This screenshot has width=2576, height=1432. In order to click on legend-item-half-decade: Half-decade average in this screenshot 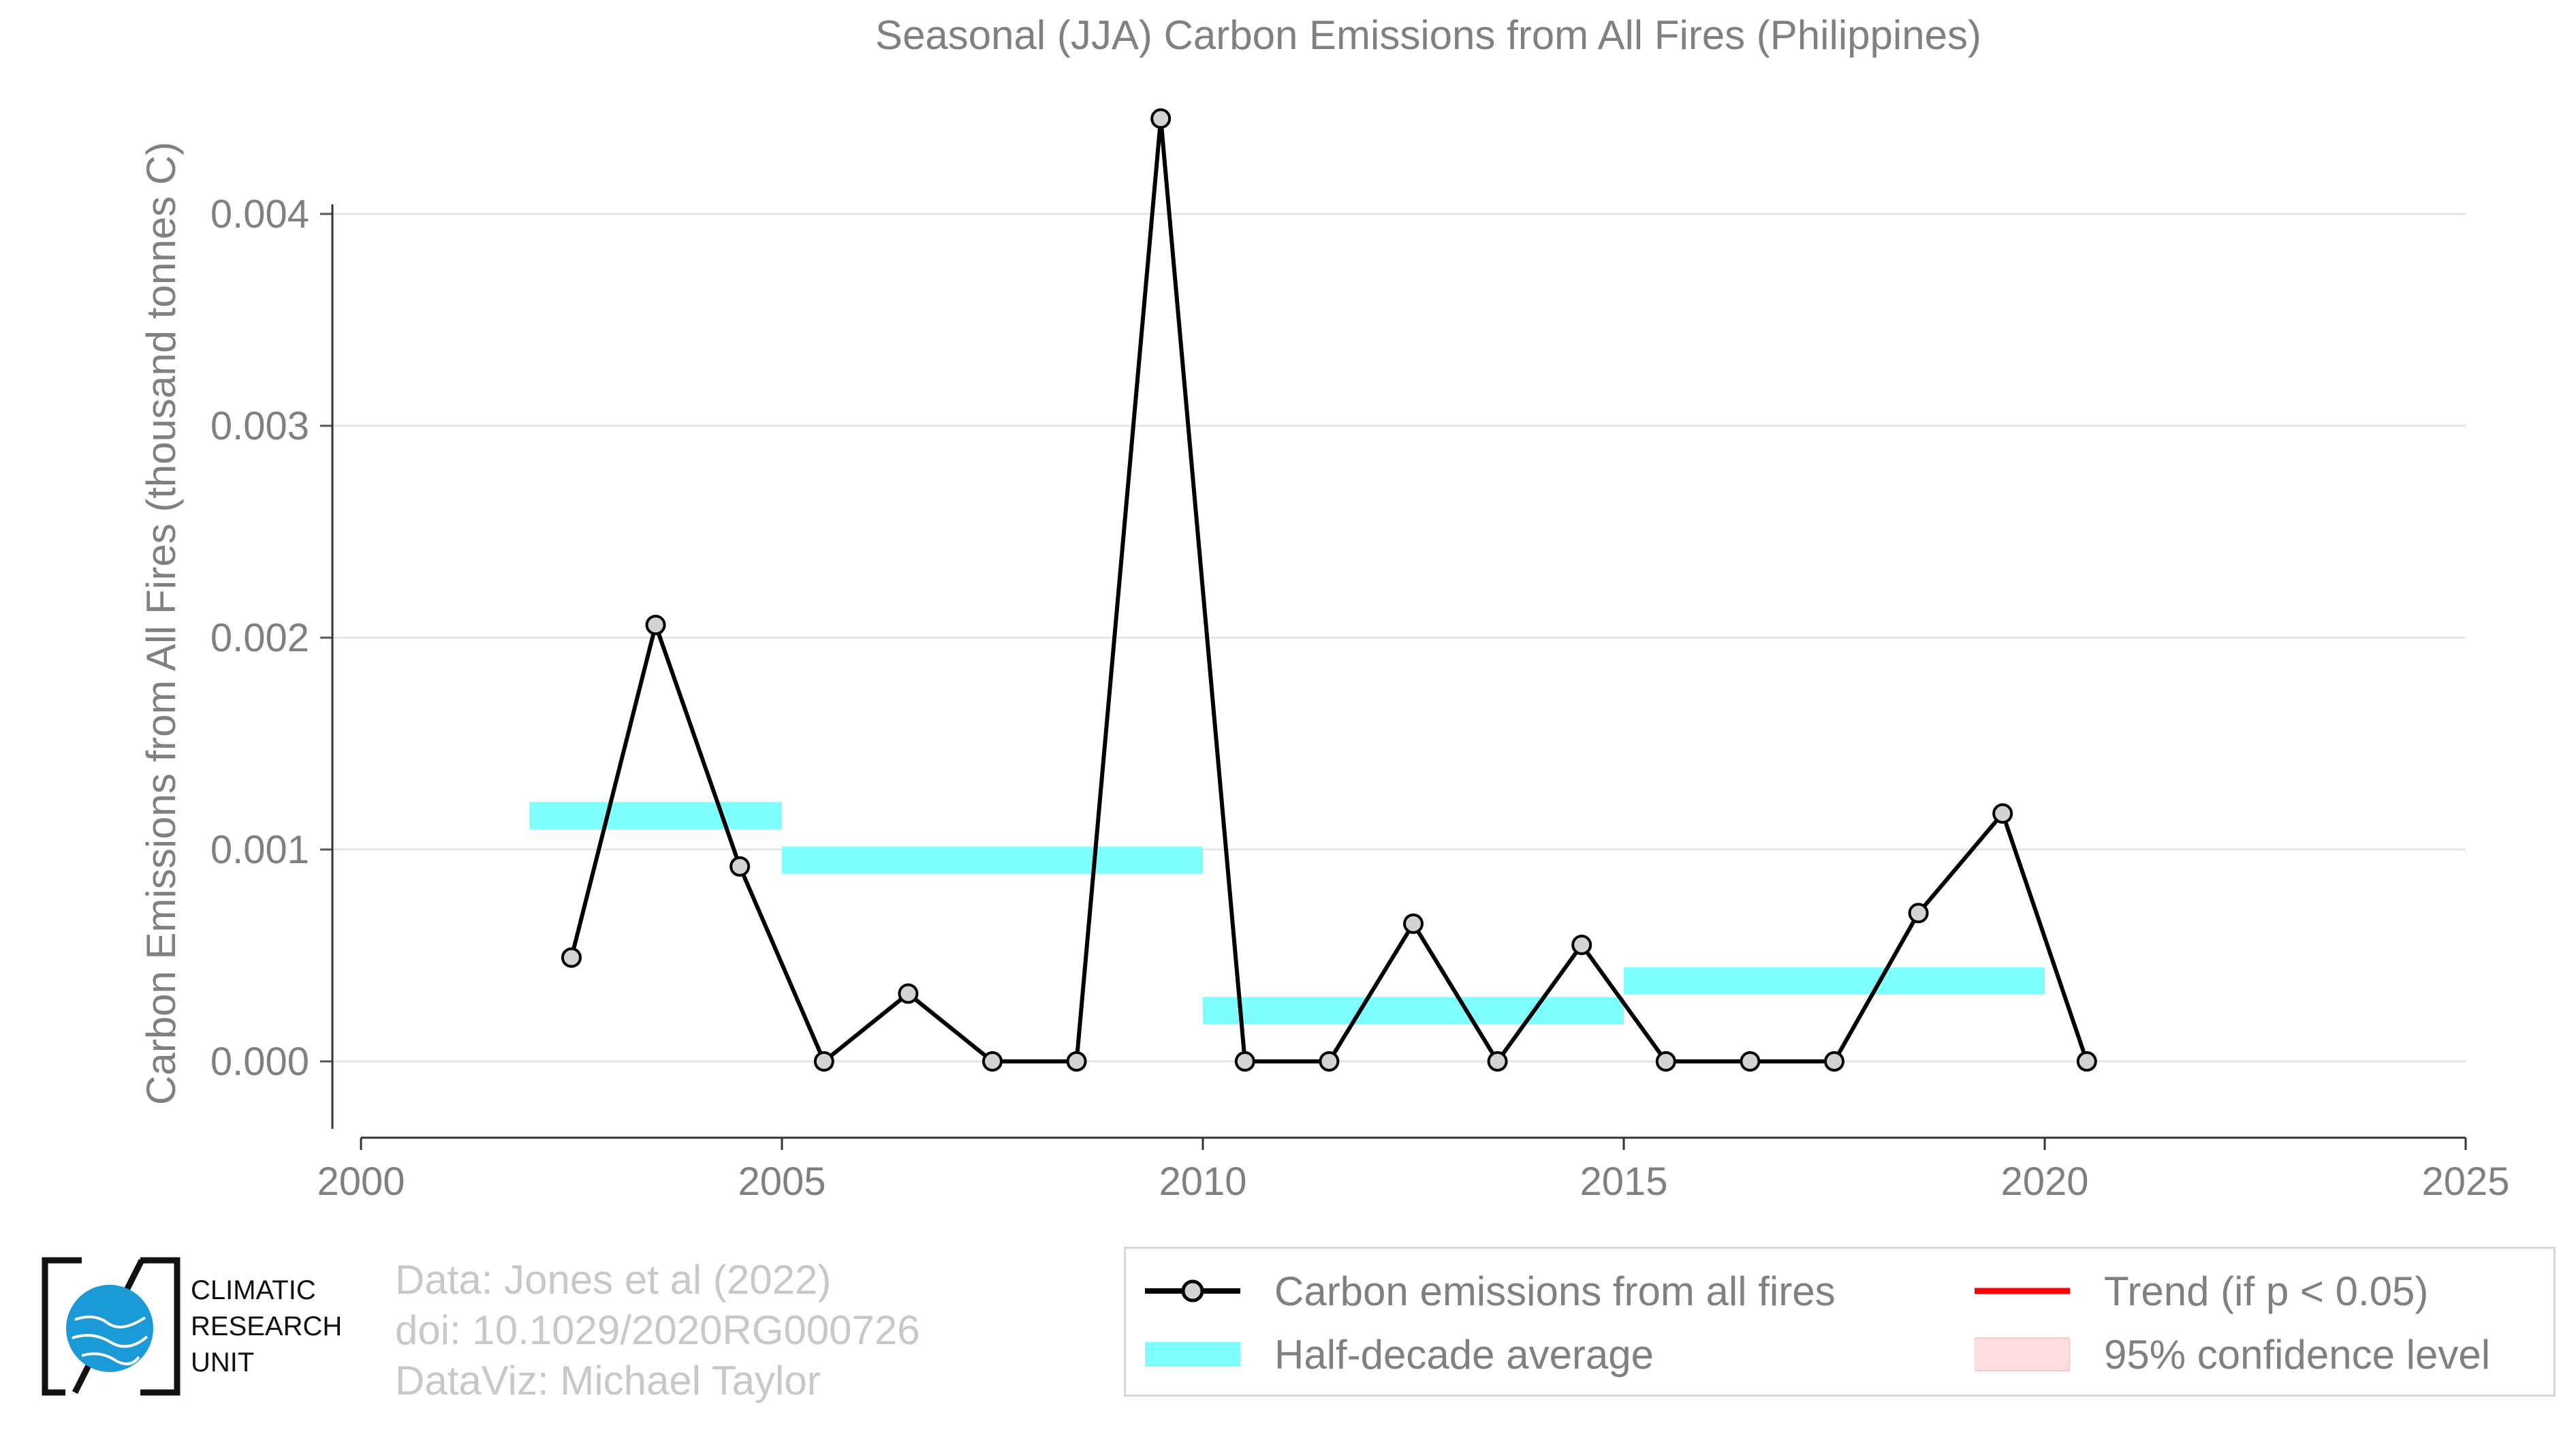, I will do `click(1400, 1354)`.